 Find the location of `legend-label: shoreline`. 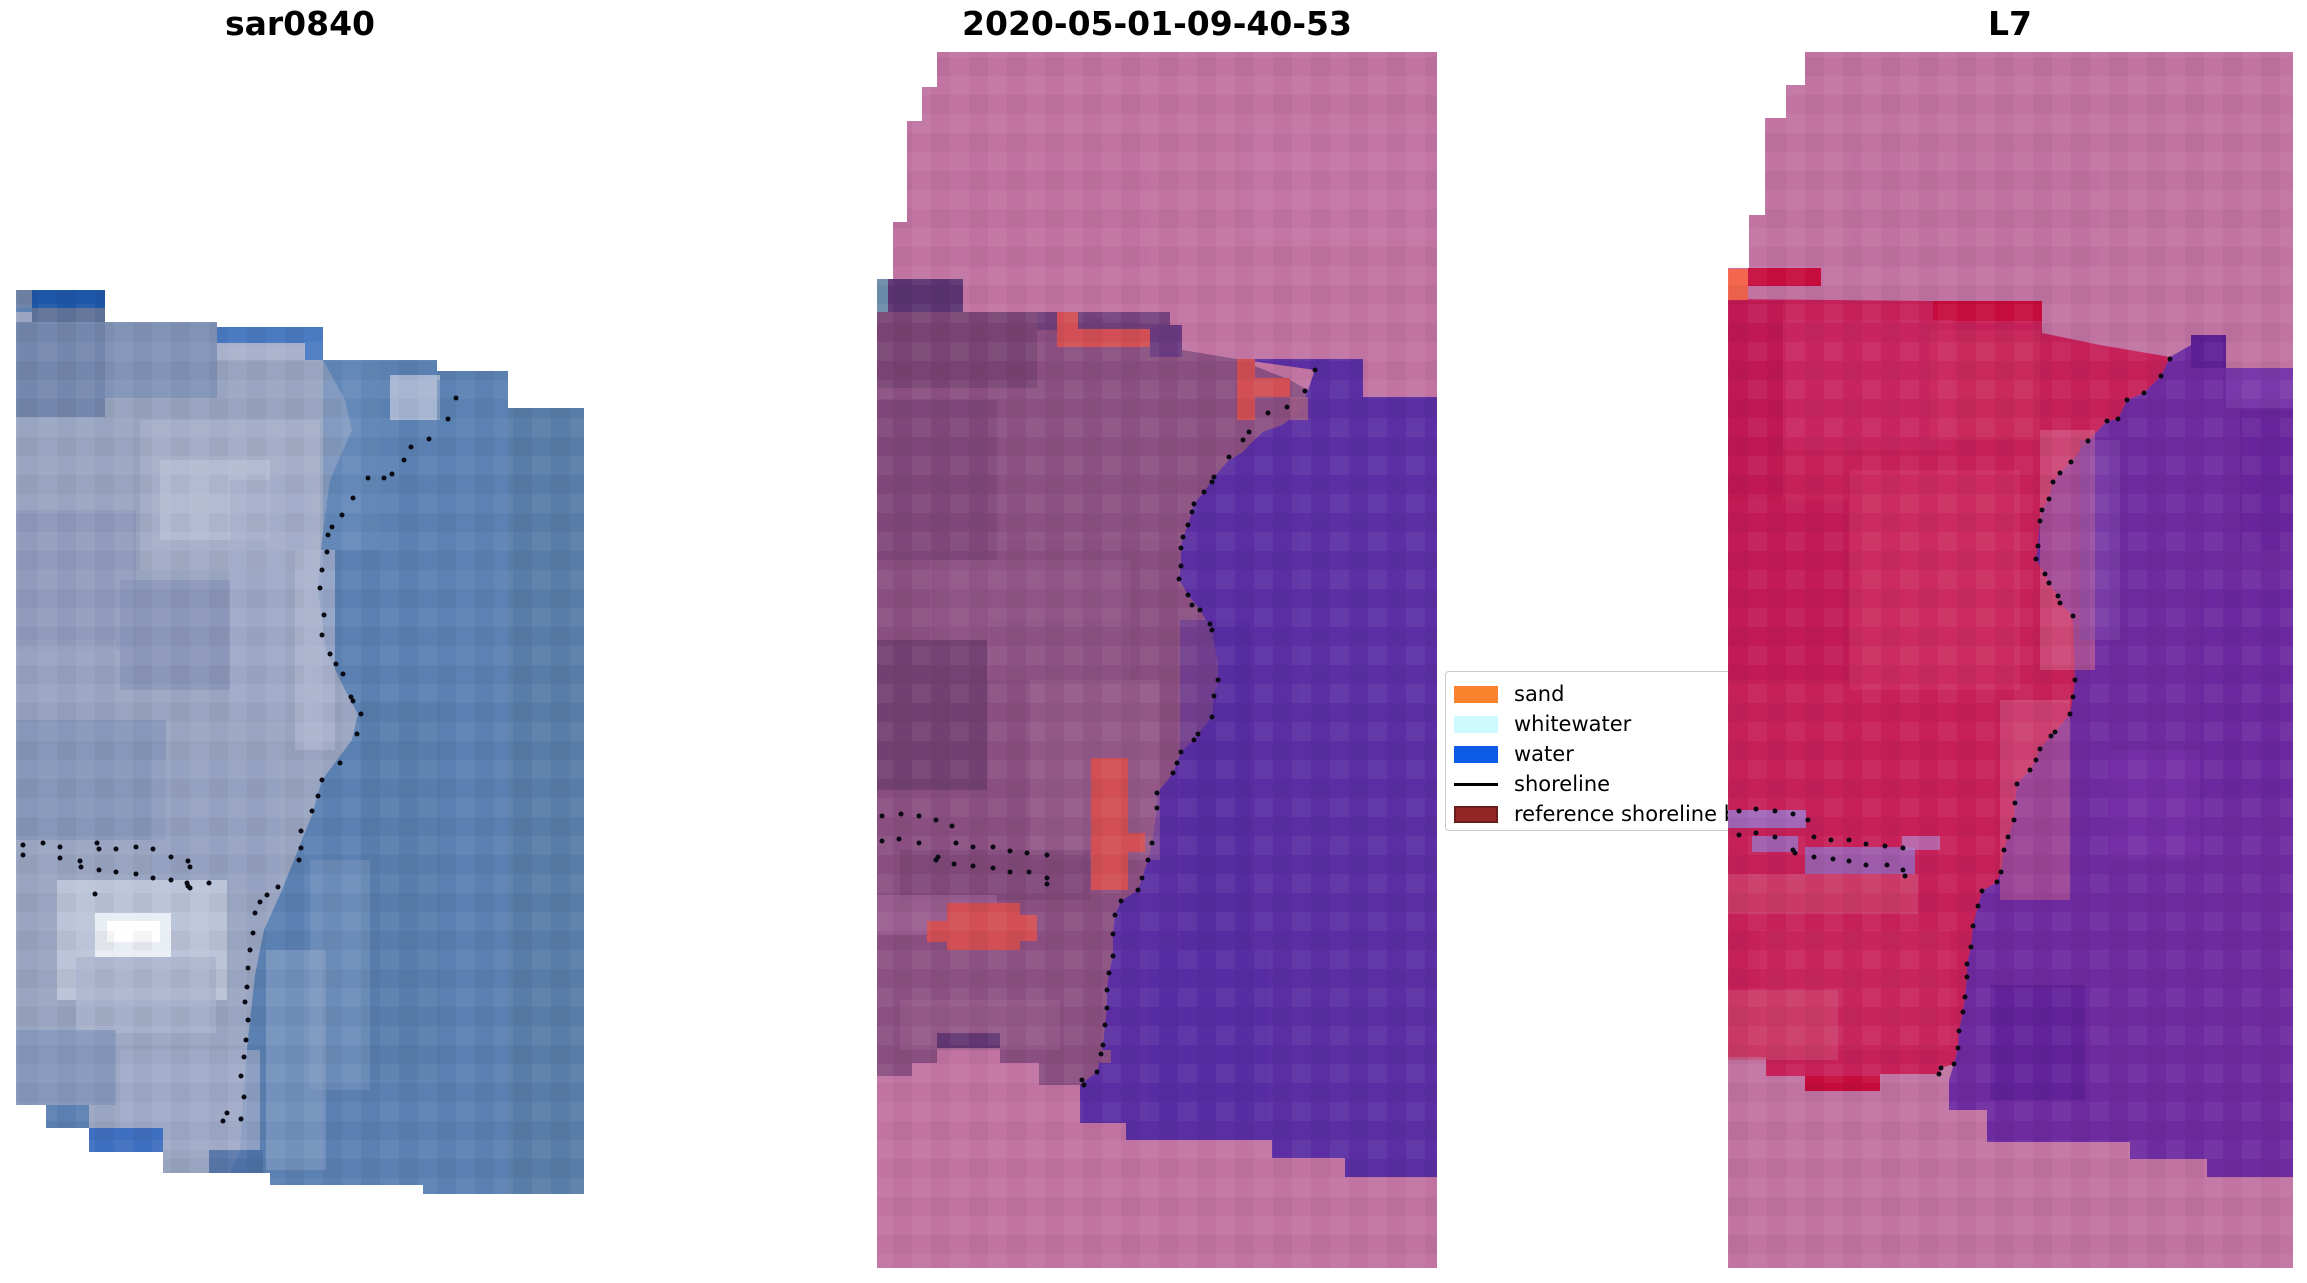

legend-label: shoreline is located at coordinates (1562, 784).